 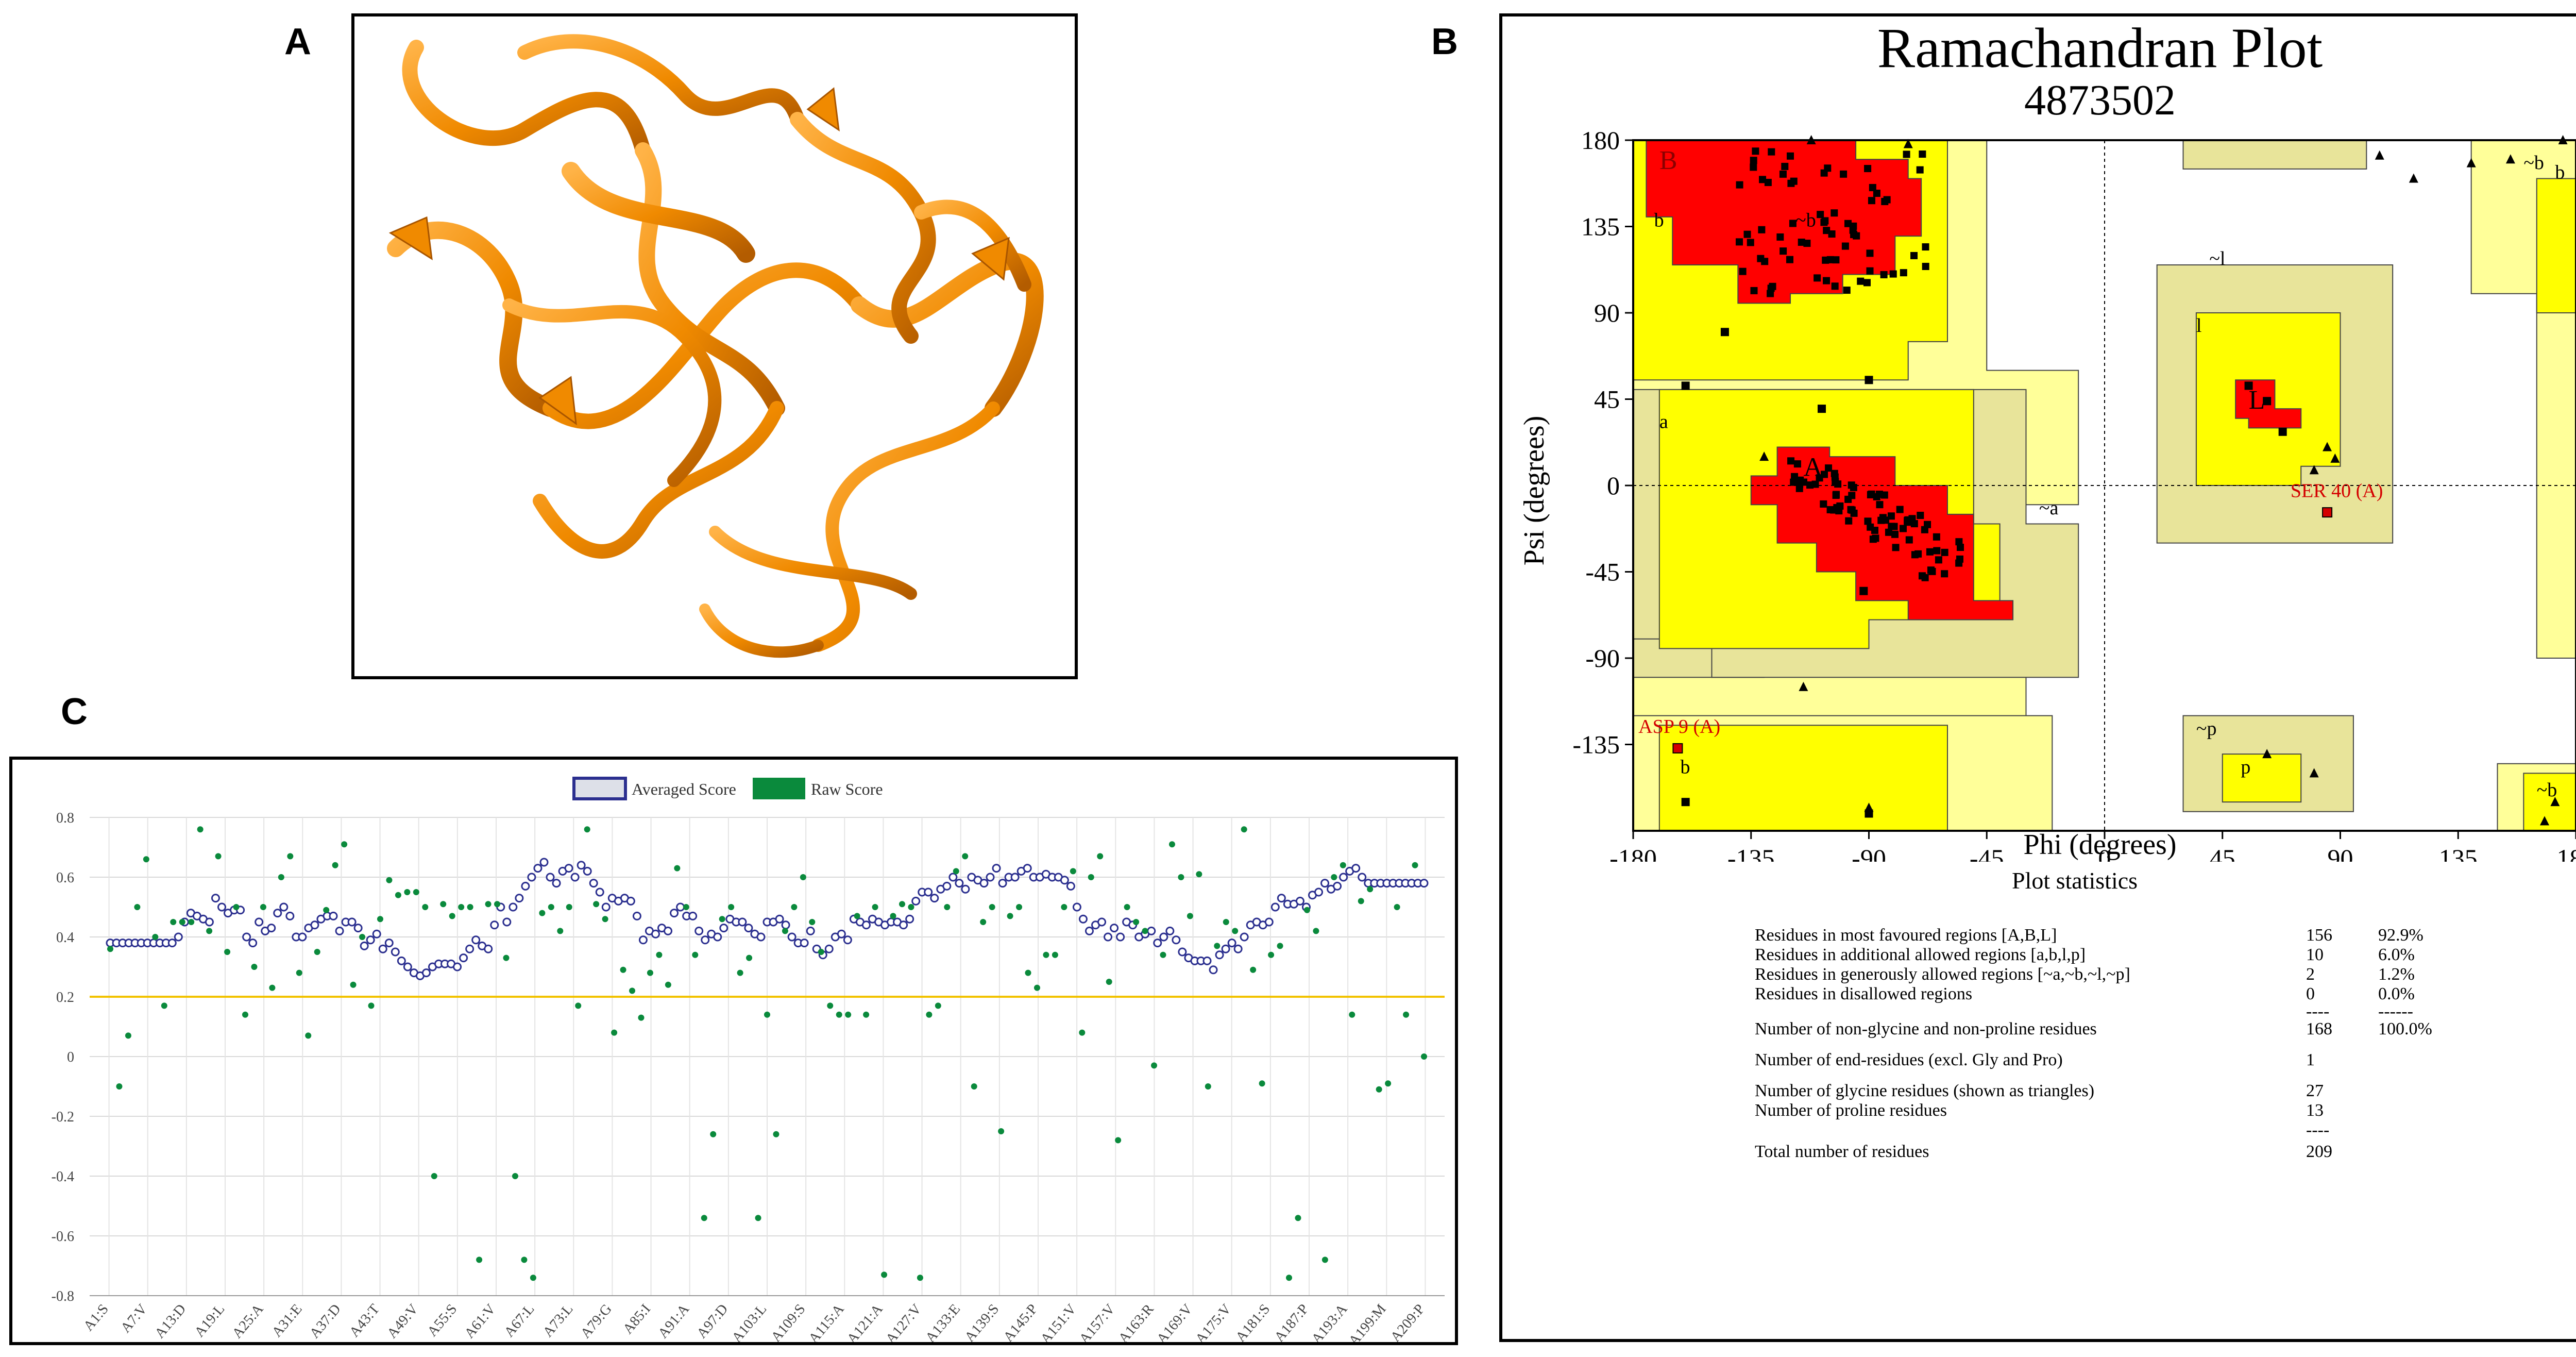 What do you see at coordinates (1751, 853) in the screenshot?
I see `x-tick-label: -135` at bounding box center [1751, 853].